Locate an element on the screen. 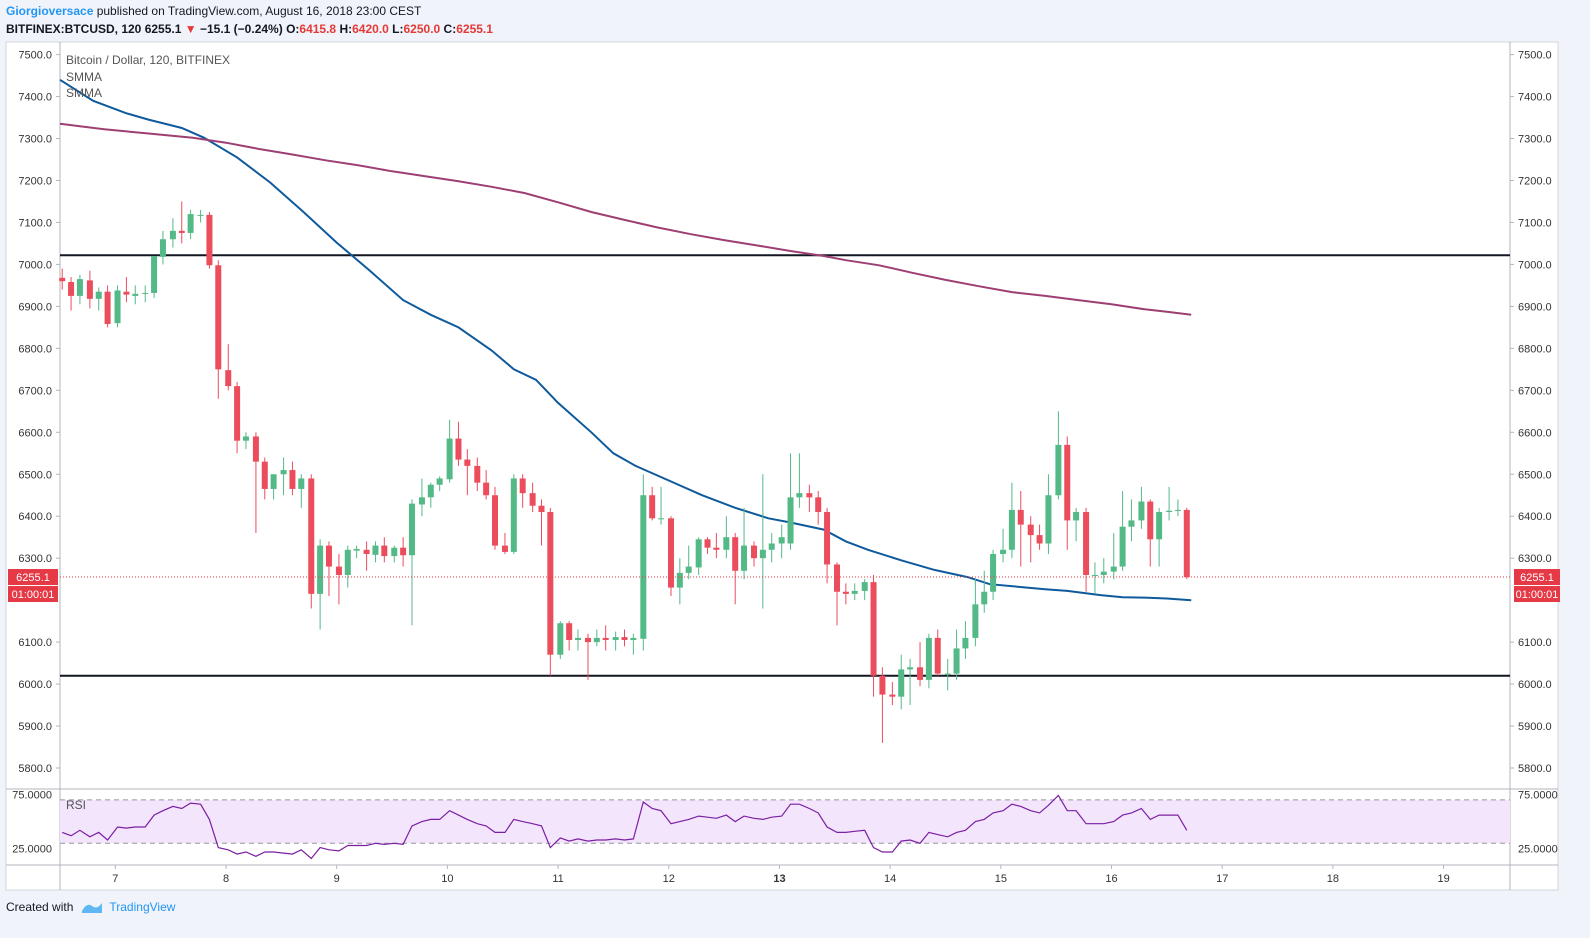 This screenshot has width=1590, height=938. time-axis: 7 8 9 10 11 12 13 14 15 16 17 18 19 is located at coordinates (781, 875).